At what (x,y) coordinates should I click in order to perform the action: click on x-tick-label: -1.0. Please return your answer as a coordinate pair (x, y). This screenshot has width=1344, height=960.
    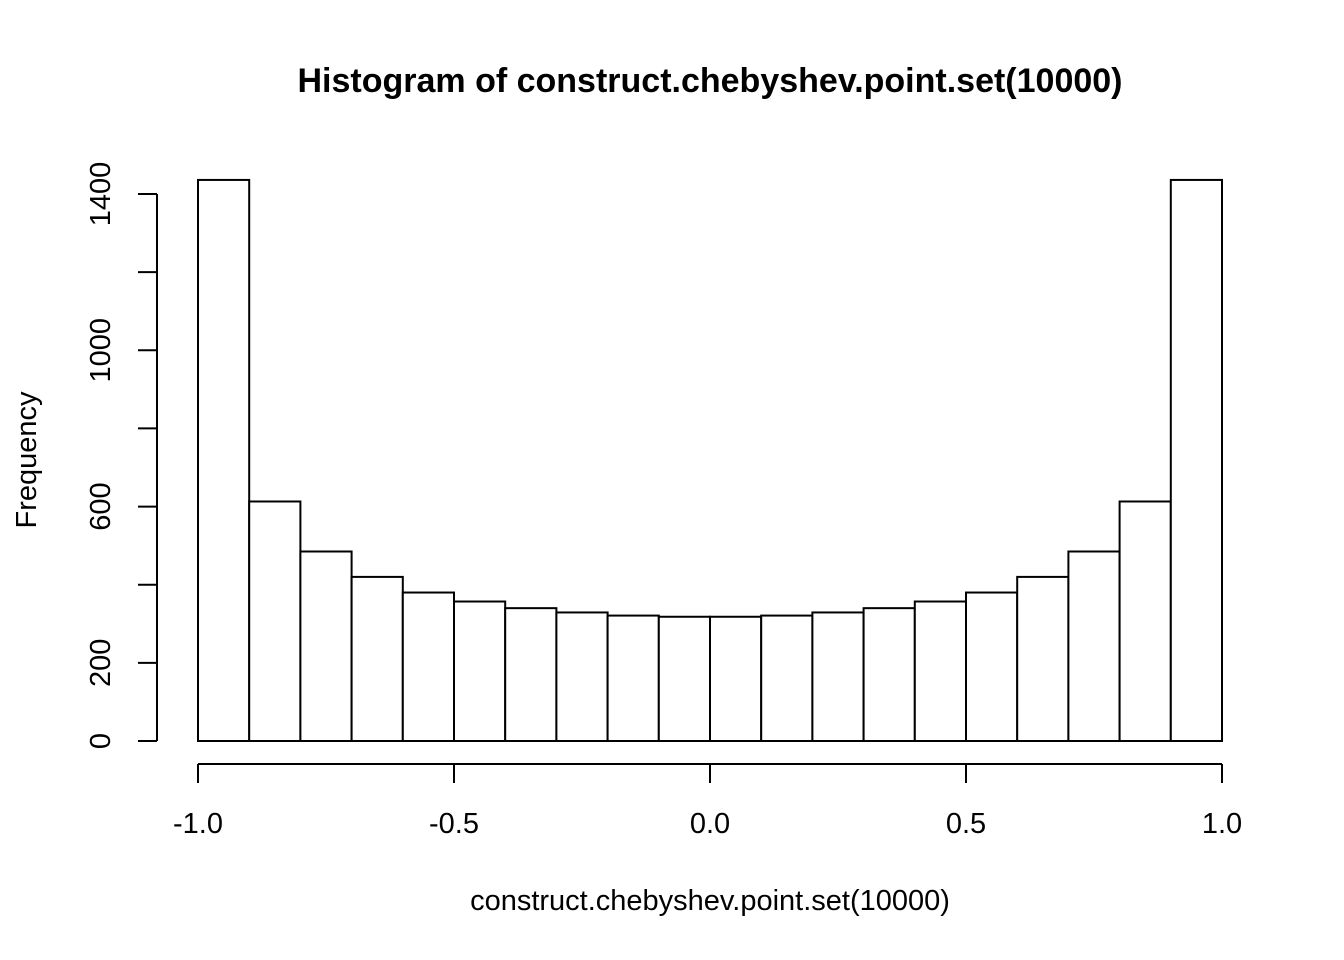
    Looking at the image, I should click on (198, 824).